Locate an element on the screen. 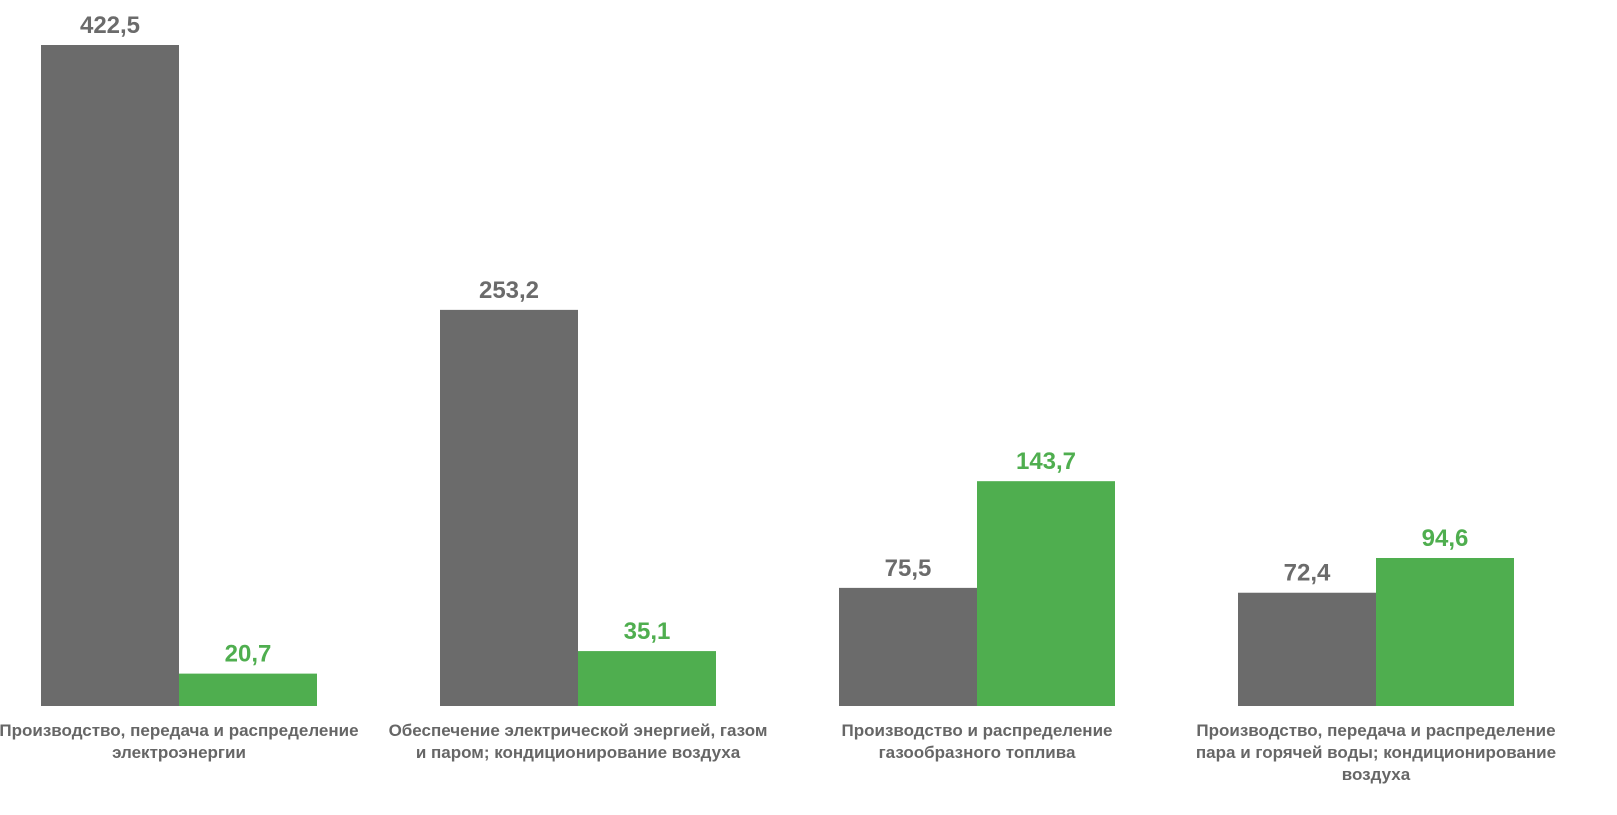  value-label: 72,4 is located at coordinates (1307, 573).